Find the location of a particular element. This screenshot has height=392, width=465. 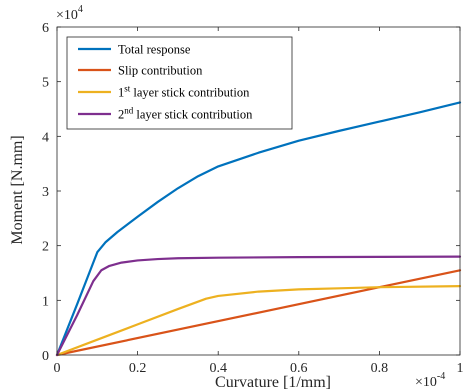

y-tick-label: 6 is located at coordinates (45, 28).